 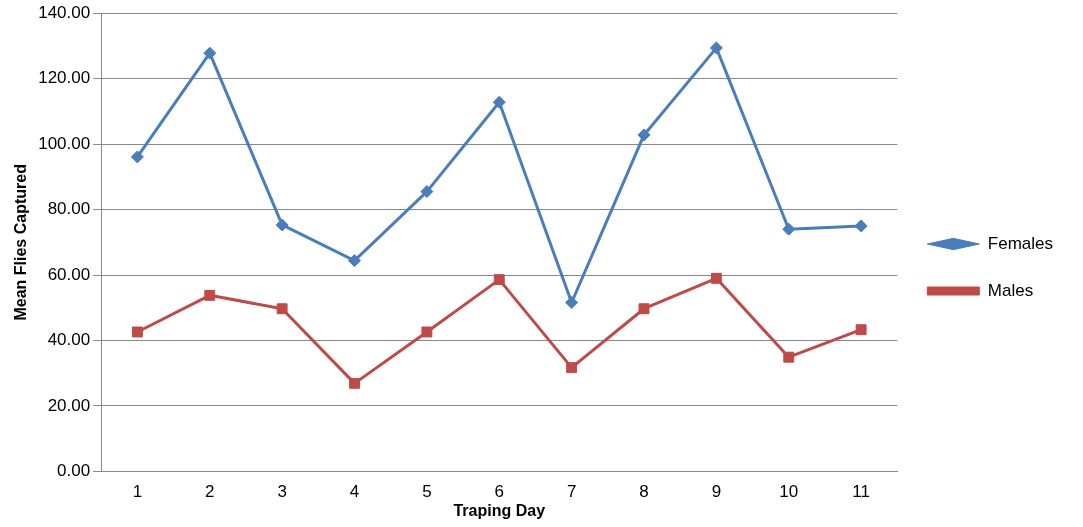 I want to click on x-tick-label: 9, so click(x=716, y=492).